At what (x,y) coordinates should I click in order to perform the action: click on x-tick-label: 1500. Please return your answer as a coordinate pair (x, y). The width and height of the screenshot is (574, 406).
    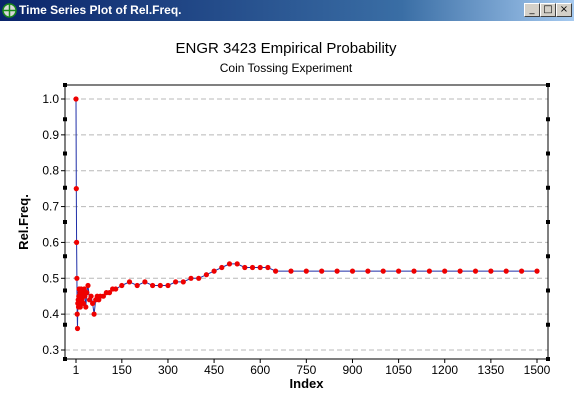
    Looking at the image, I should click on (537, 370).